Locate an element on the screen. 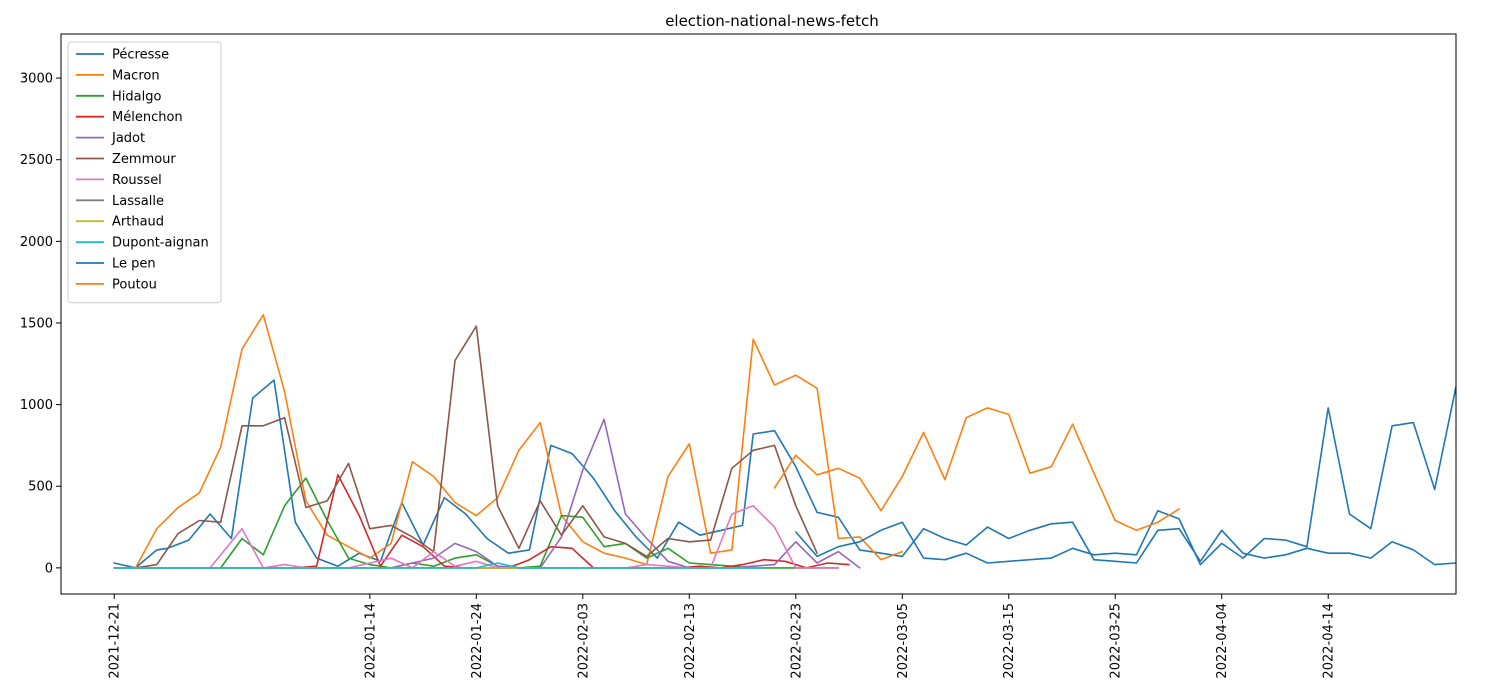 The width and height of the screenshot is (1500, 700). legend-label: Poutou is located at coordinates (134, 284).